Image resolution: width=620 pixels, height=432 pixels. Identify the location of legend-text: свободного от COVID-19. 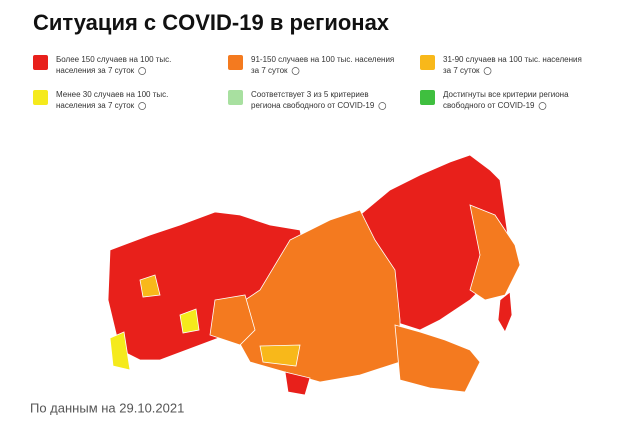
(489, 105).